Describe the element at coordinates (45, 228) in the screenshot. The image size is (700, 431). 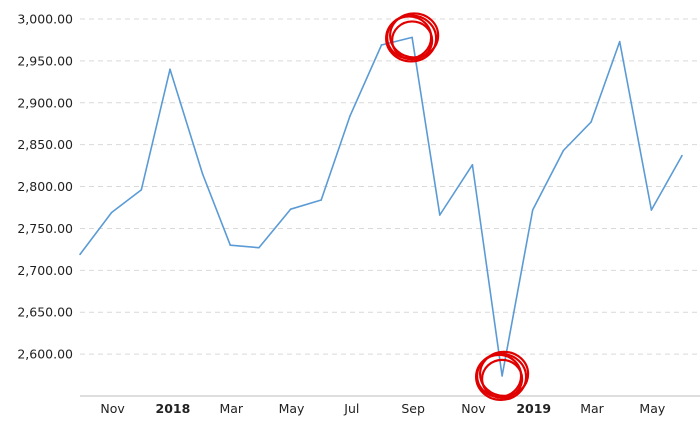
I see `y-tick-label: 2,750.00` at that location.